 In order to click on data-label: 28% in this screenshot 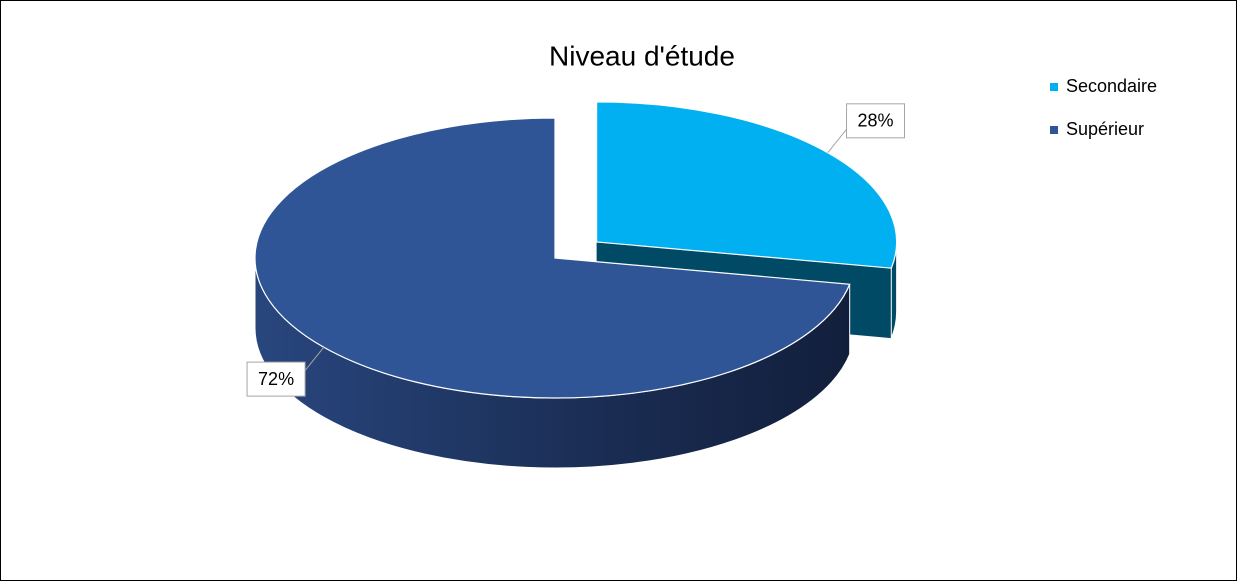, I will do `click(876, 121)`.